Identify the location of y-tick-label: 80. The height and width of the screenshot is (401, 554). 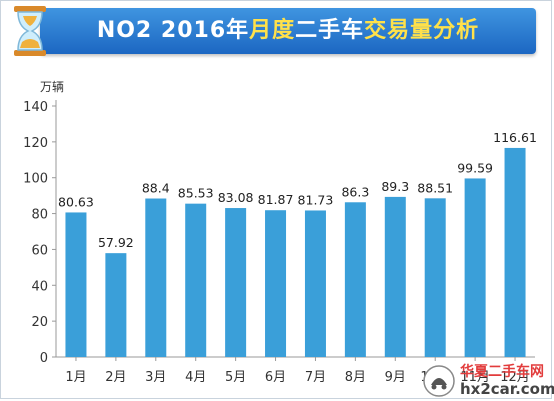
(39, 215).